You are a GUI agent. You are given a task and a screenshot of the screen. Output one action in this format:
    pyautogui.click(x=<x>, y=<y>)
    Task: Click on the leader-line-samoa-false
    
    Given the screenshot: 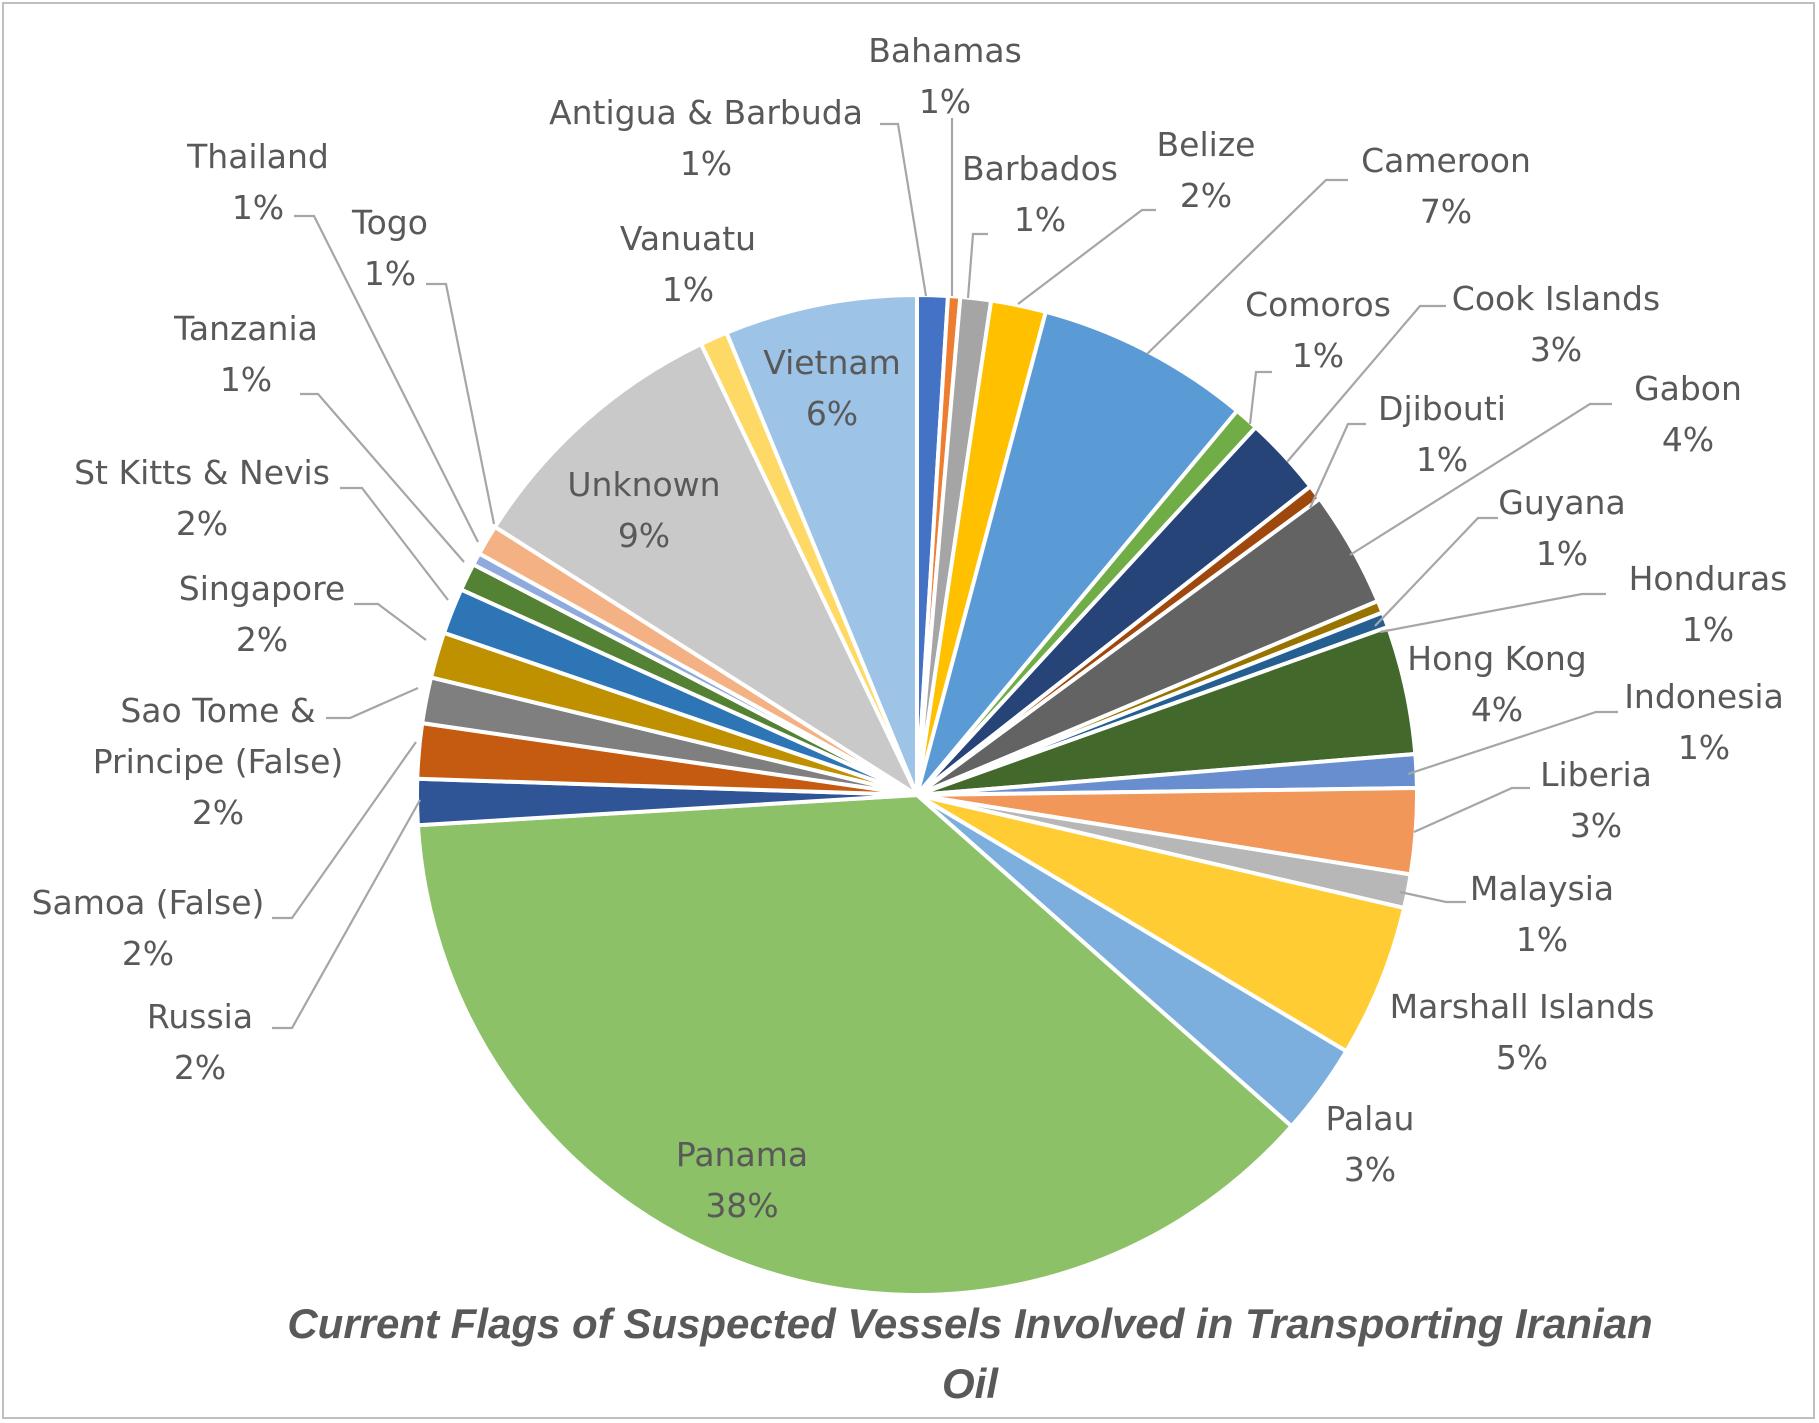 What is the action you would take?
    pyautogui.click(x=344, y=830)
    